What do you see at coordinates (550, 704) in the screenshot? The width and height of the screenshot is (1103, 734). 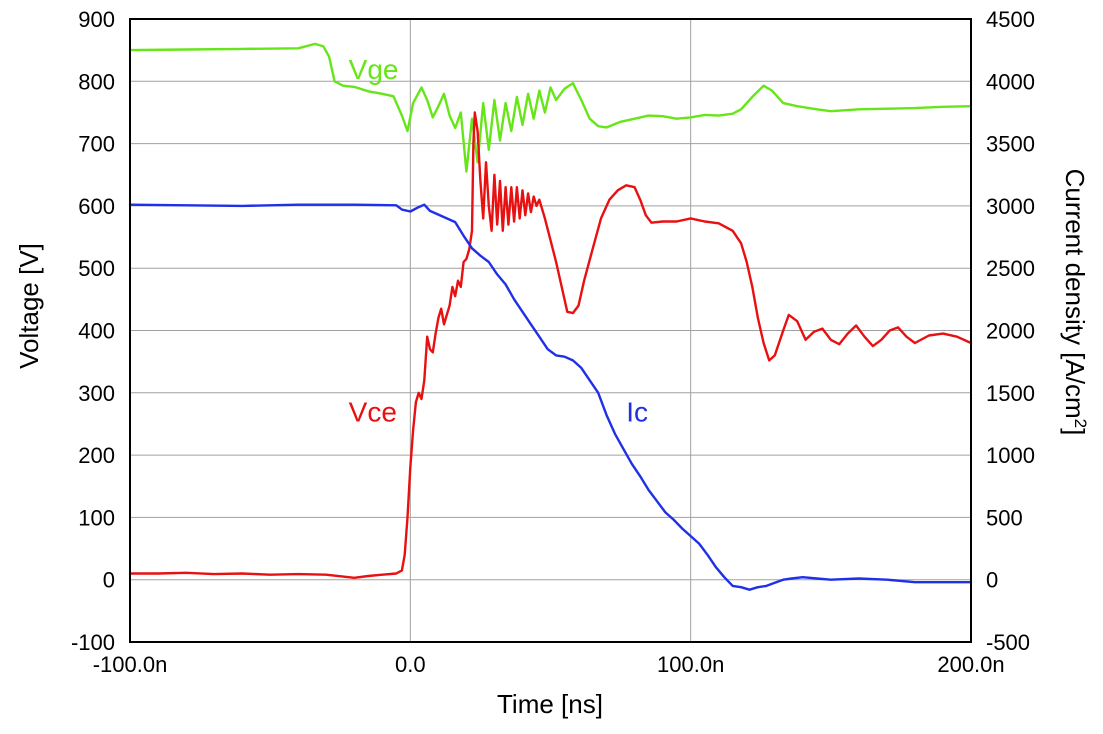 I see `x-axis-title: Time [ns]` at bounding box center [550, 704].